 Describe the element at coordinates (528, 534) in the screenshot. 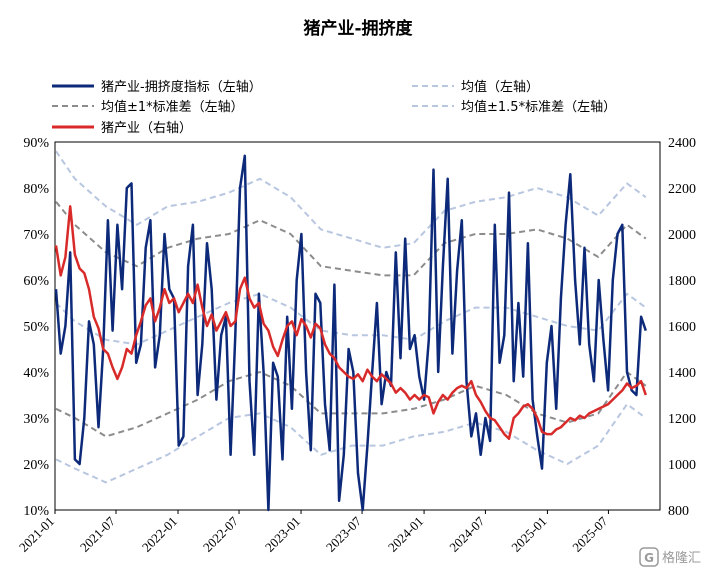

I see `x-tick-label: 2025-01` at that location.